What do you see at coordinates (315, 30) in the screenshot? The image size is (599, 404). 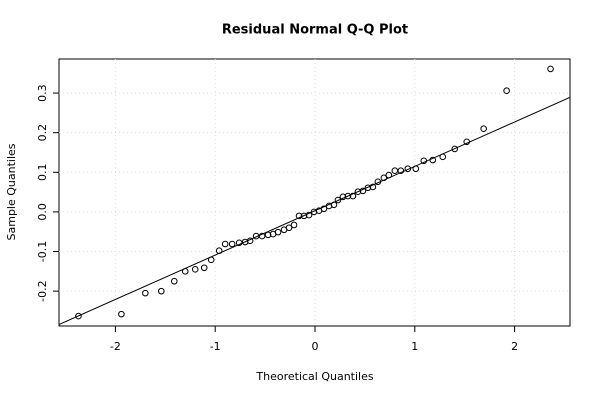 I see `chart-title: Residual Normal Q-Q Plot` at bounding box center [315, 30].